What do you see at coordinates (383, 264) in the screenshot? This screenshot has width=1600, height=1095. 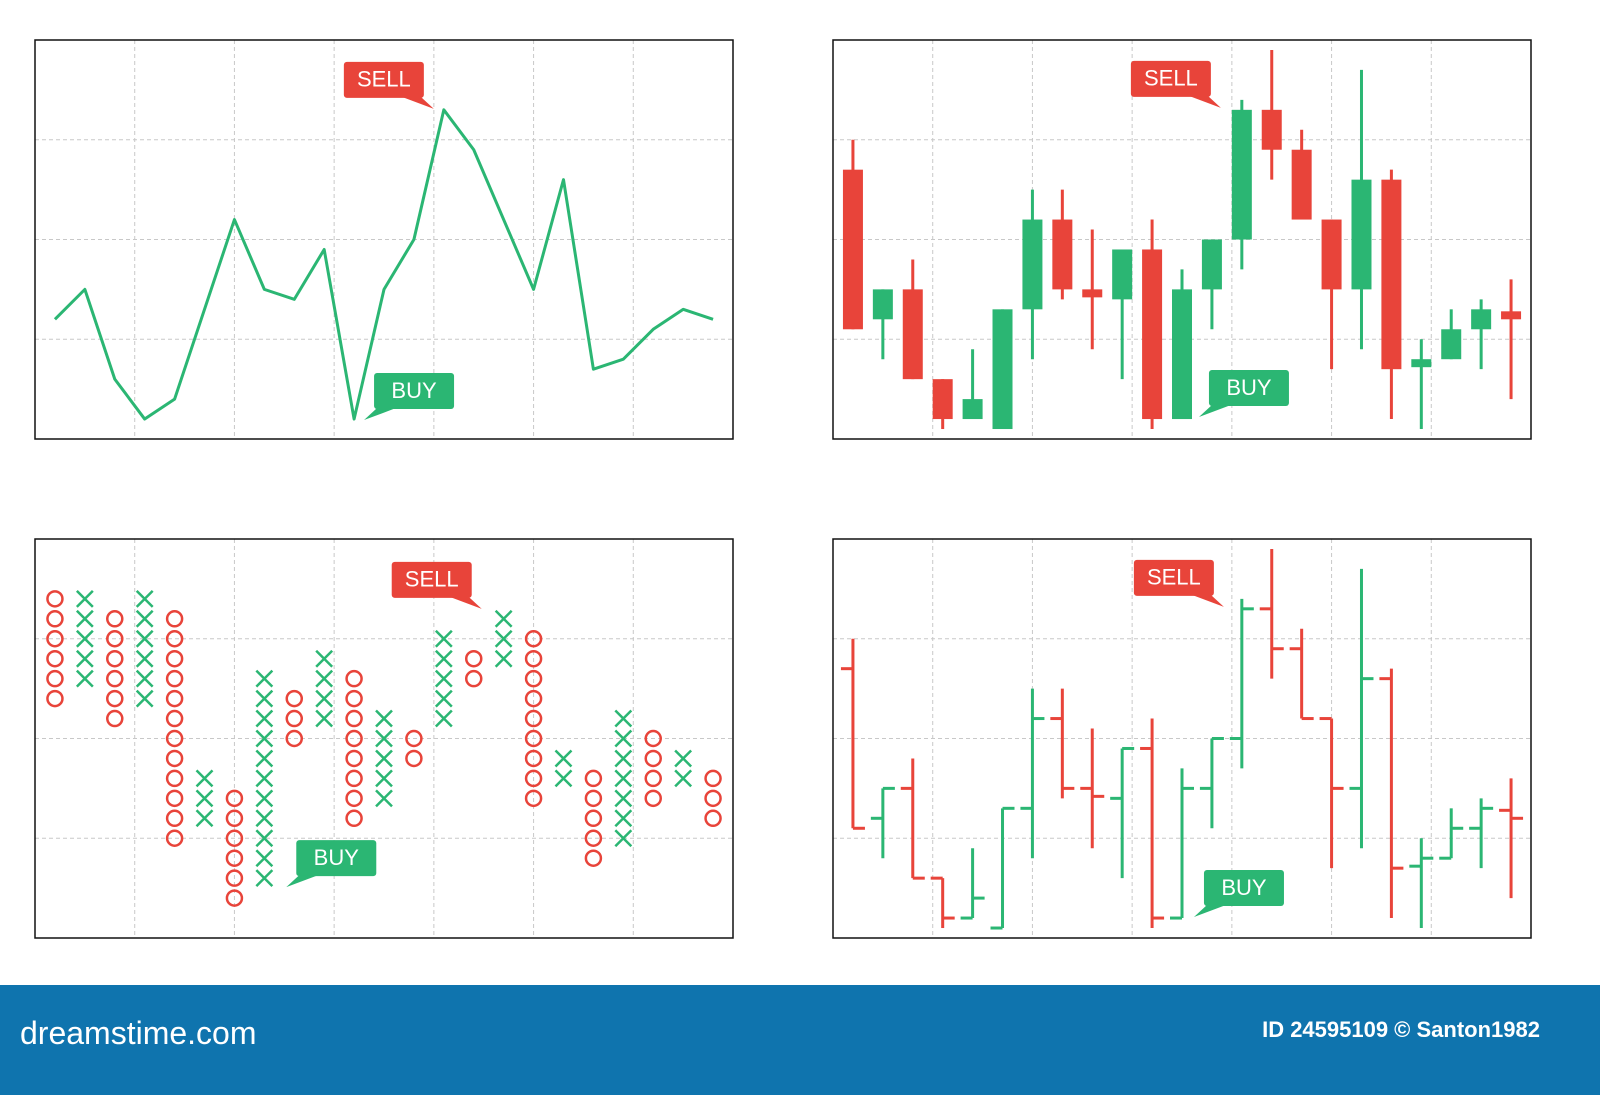 I see `line` at bounding box center [383, 264].